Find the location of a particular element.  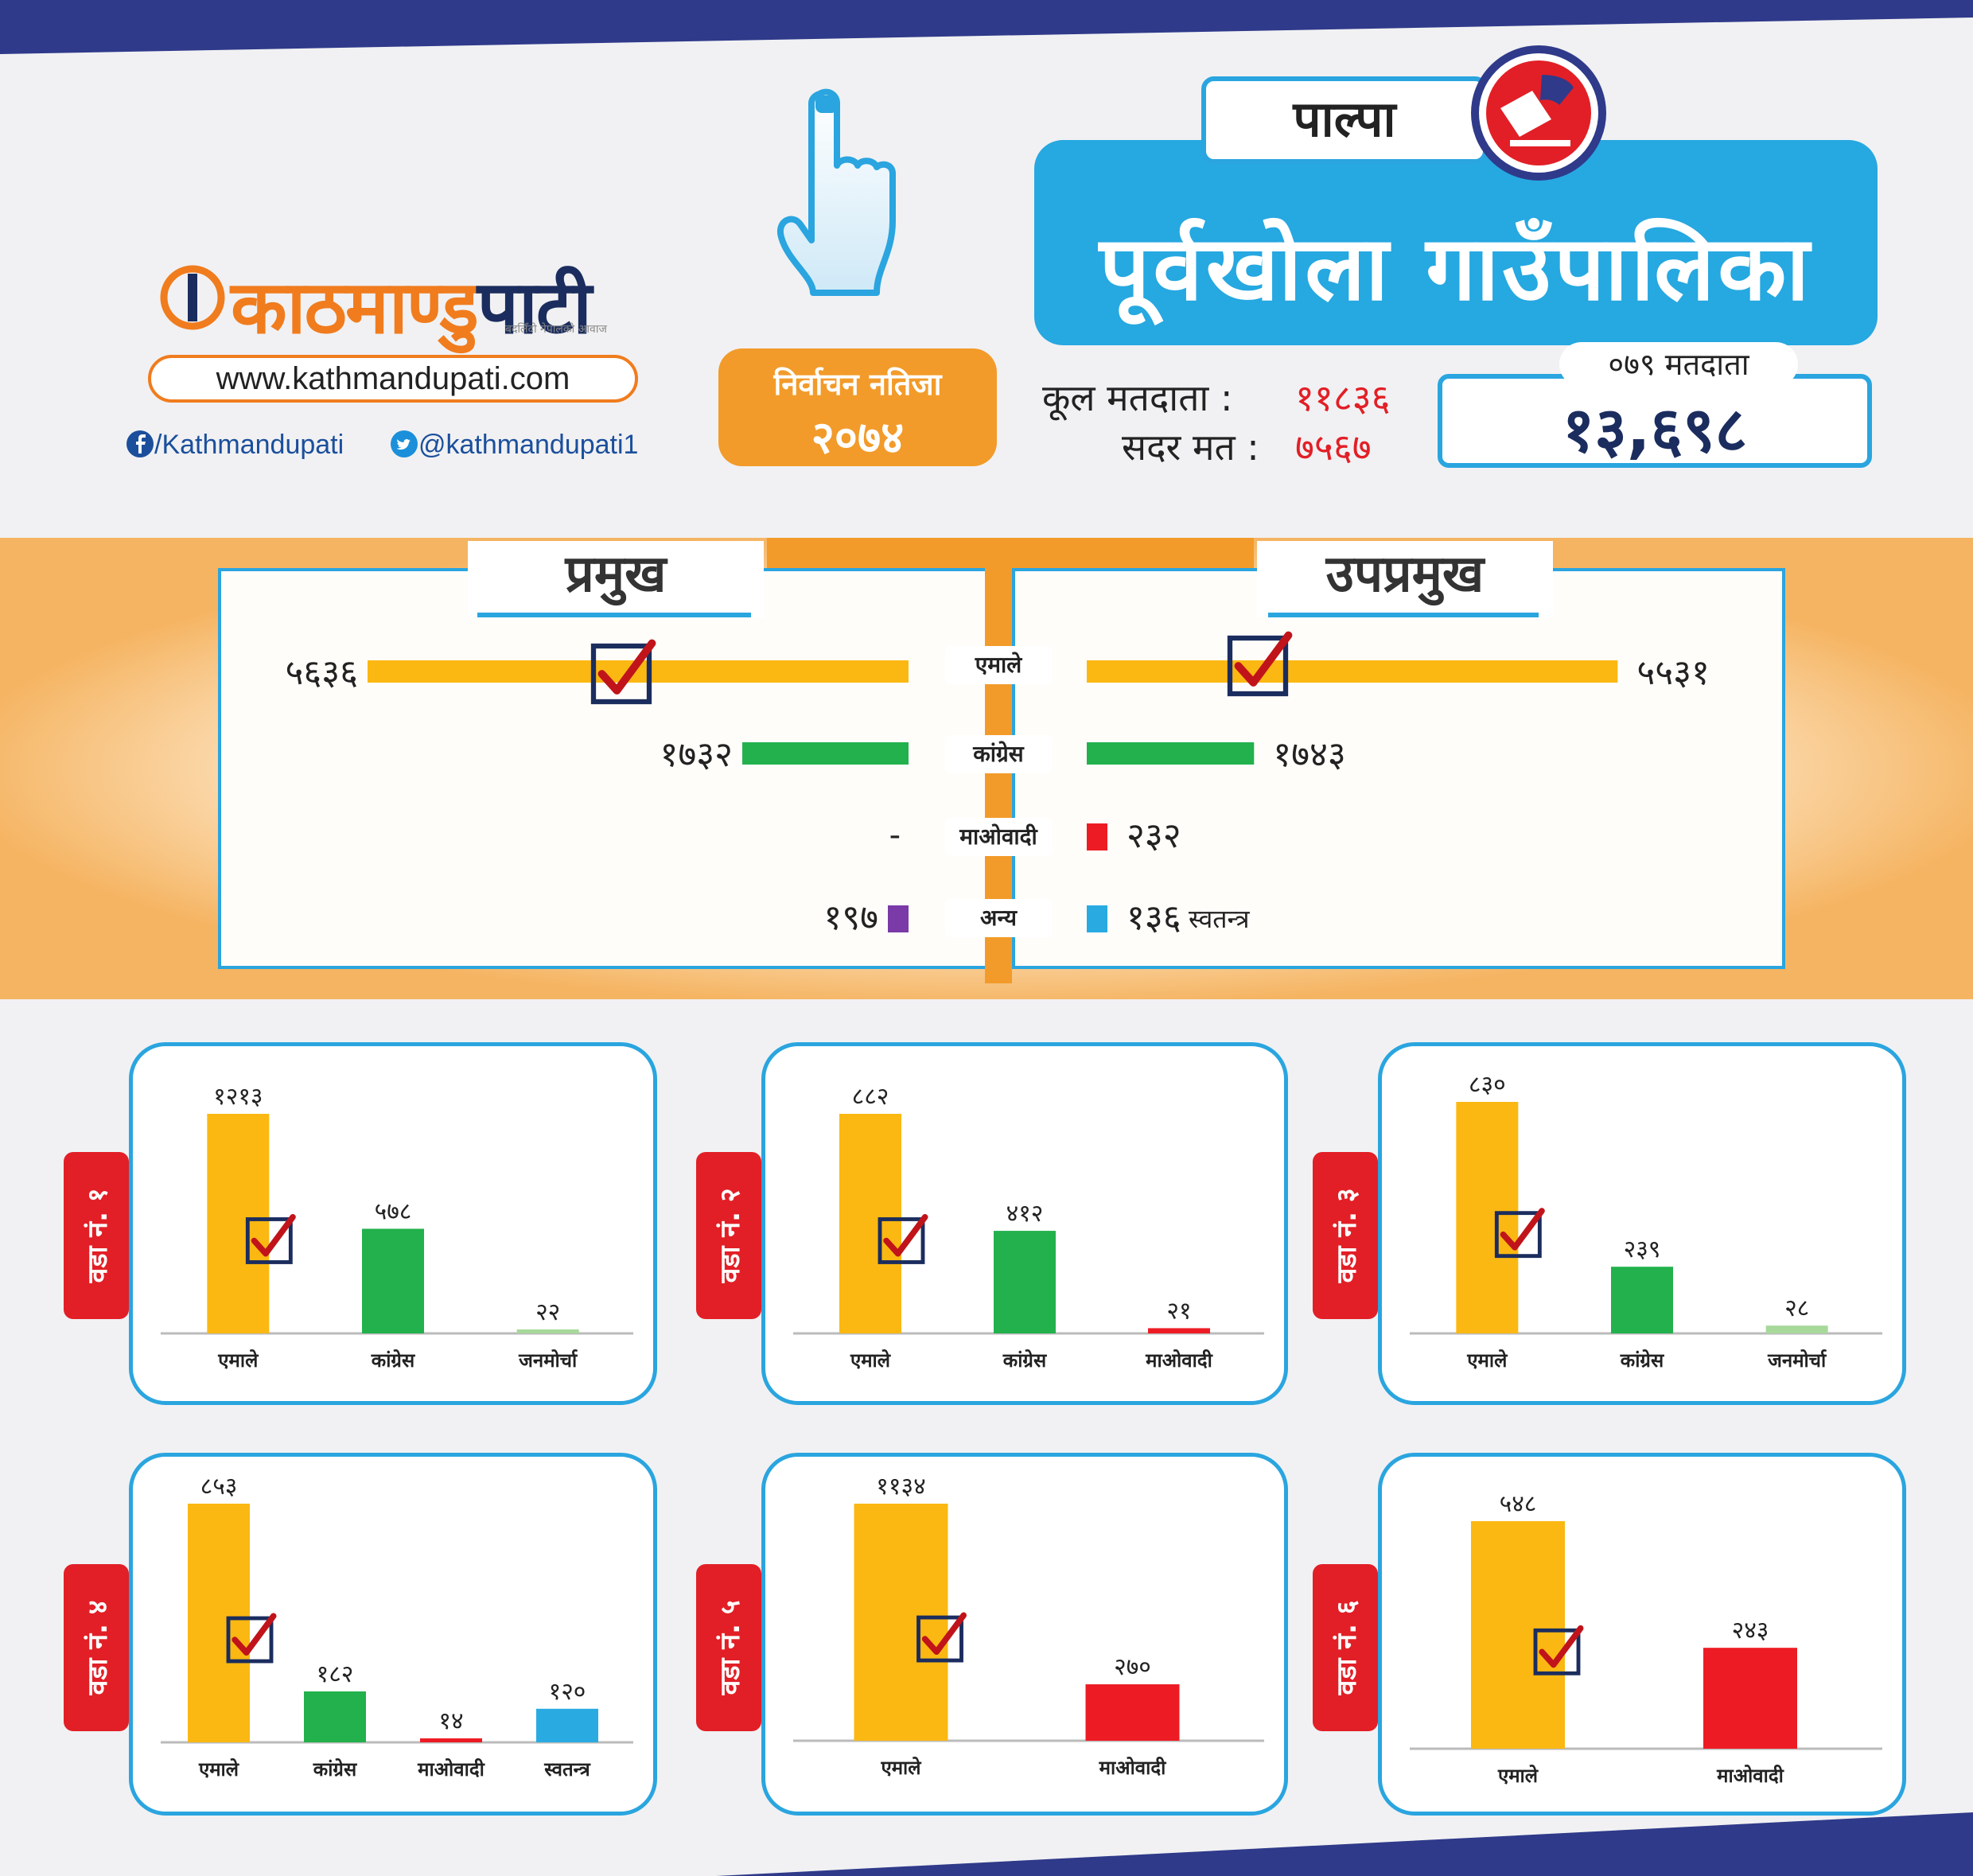

ward6-winner-check is located at coordinates (1558, 1650).